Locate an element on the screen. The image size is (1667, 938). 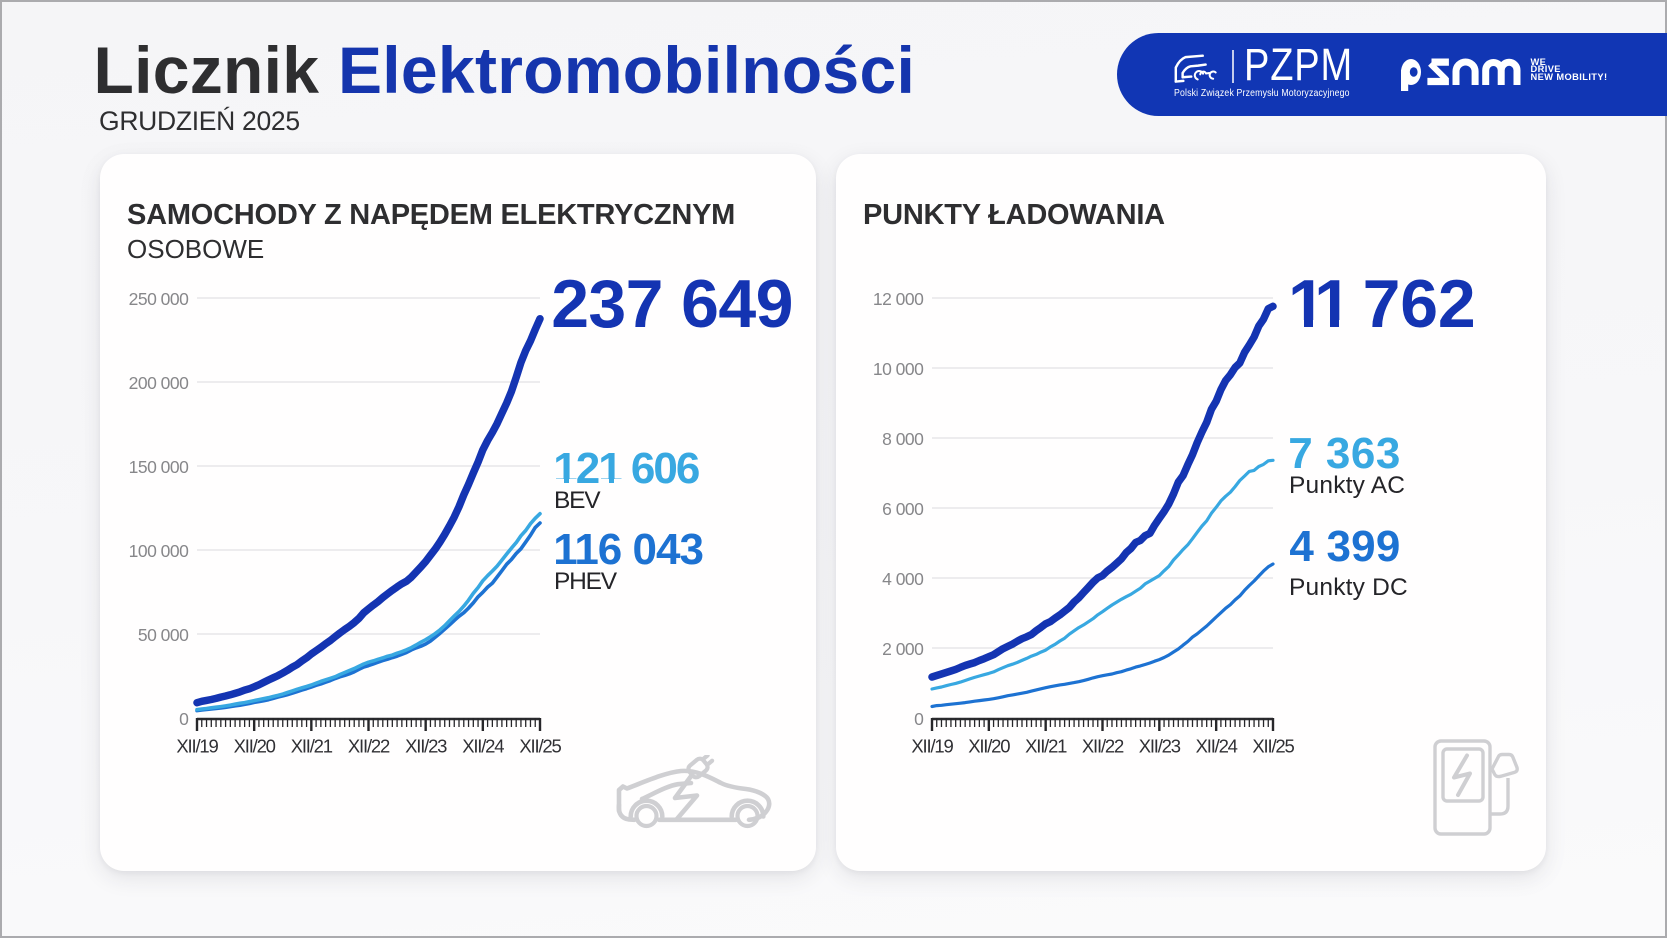
svg-text: 150 000 is located at coordinates (159, 467).